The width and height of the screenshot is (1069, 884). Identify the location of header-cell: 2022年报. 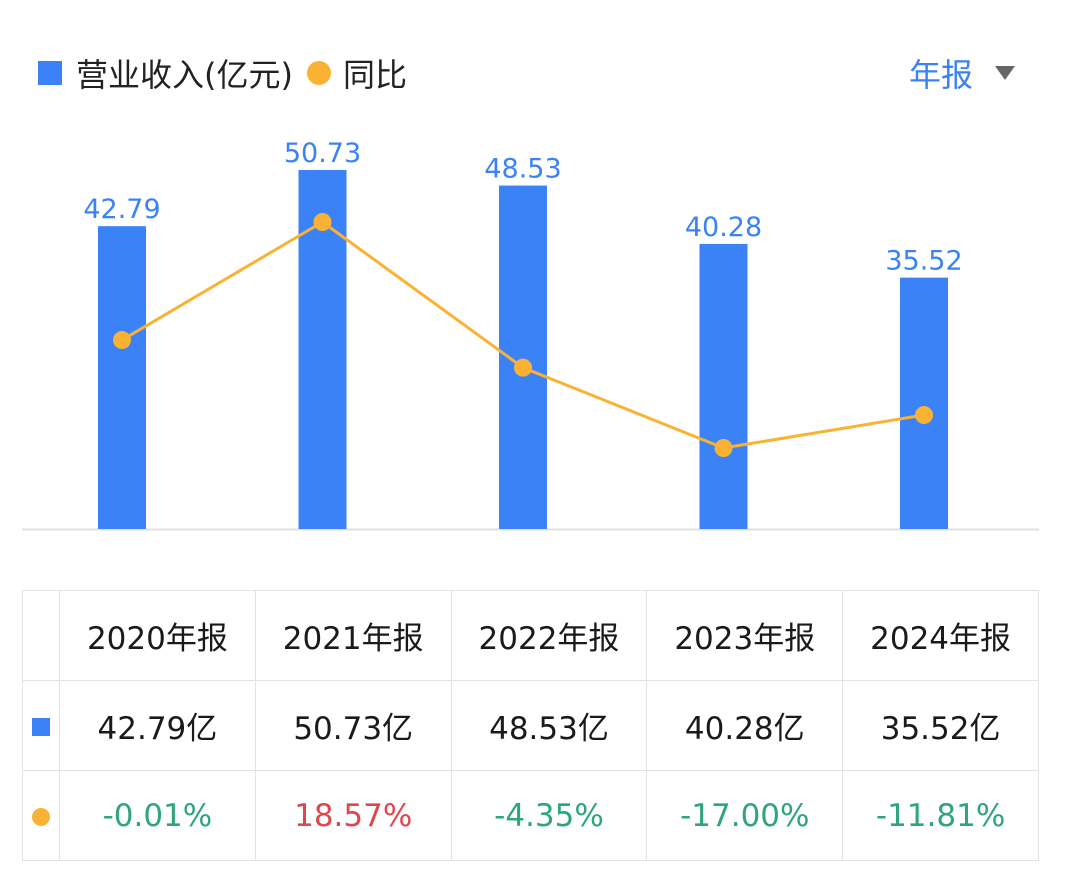
(549, 635).